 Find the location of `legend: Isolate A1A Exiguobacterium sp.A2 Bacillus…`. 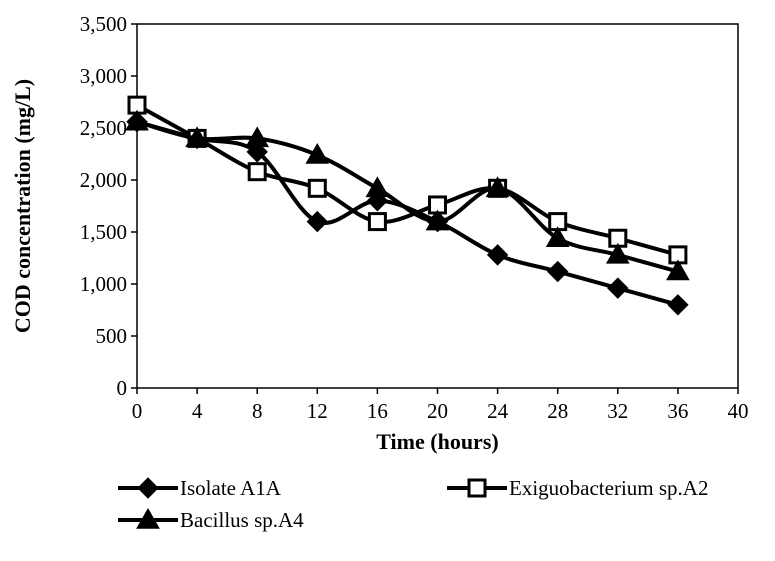

legend: Isolate A1A Exiguobacterium sp.A2 Bacillus… is located at coordinates (413, 504).